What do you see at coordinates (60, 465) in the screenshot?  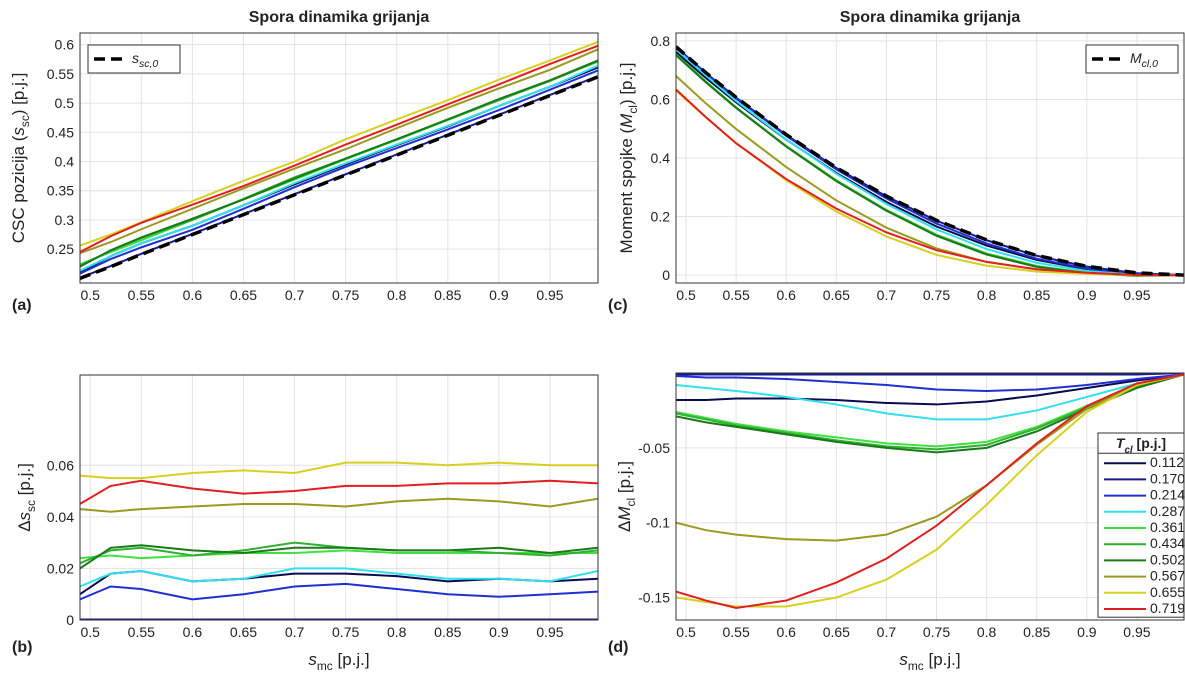 I see `y-tick-label: 0.06` at bounding box center [60, 465].